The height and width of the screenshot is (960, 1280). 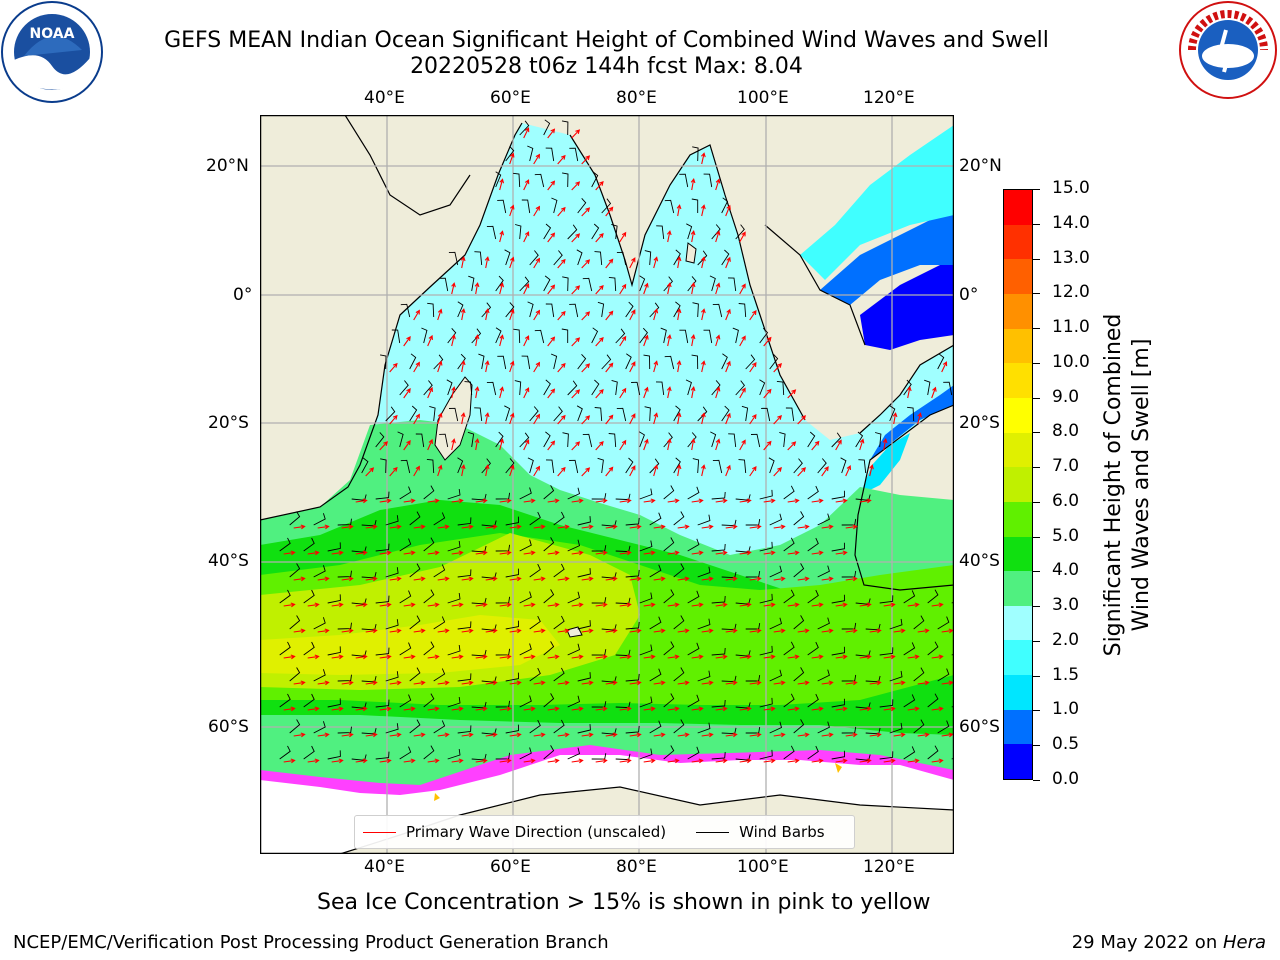 What do you see at coordinates (1244, 942) in the screenshot?
I see `footer-host: Hera` at bounding box center [1244, 942].